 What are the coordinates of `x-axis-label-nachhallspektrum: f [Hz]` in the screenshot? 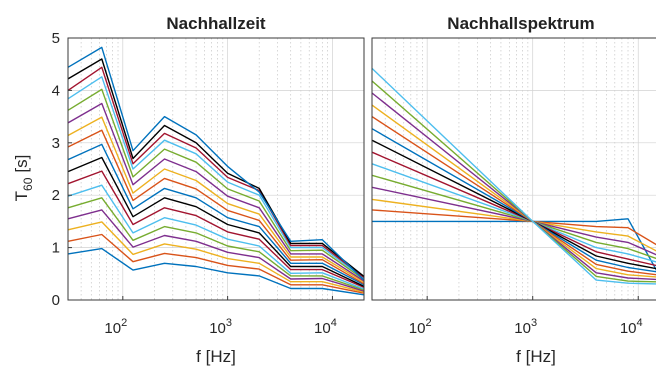 It's located at (536, 356).